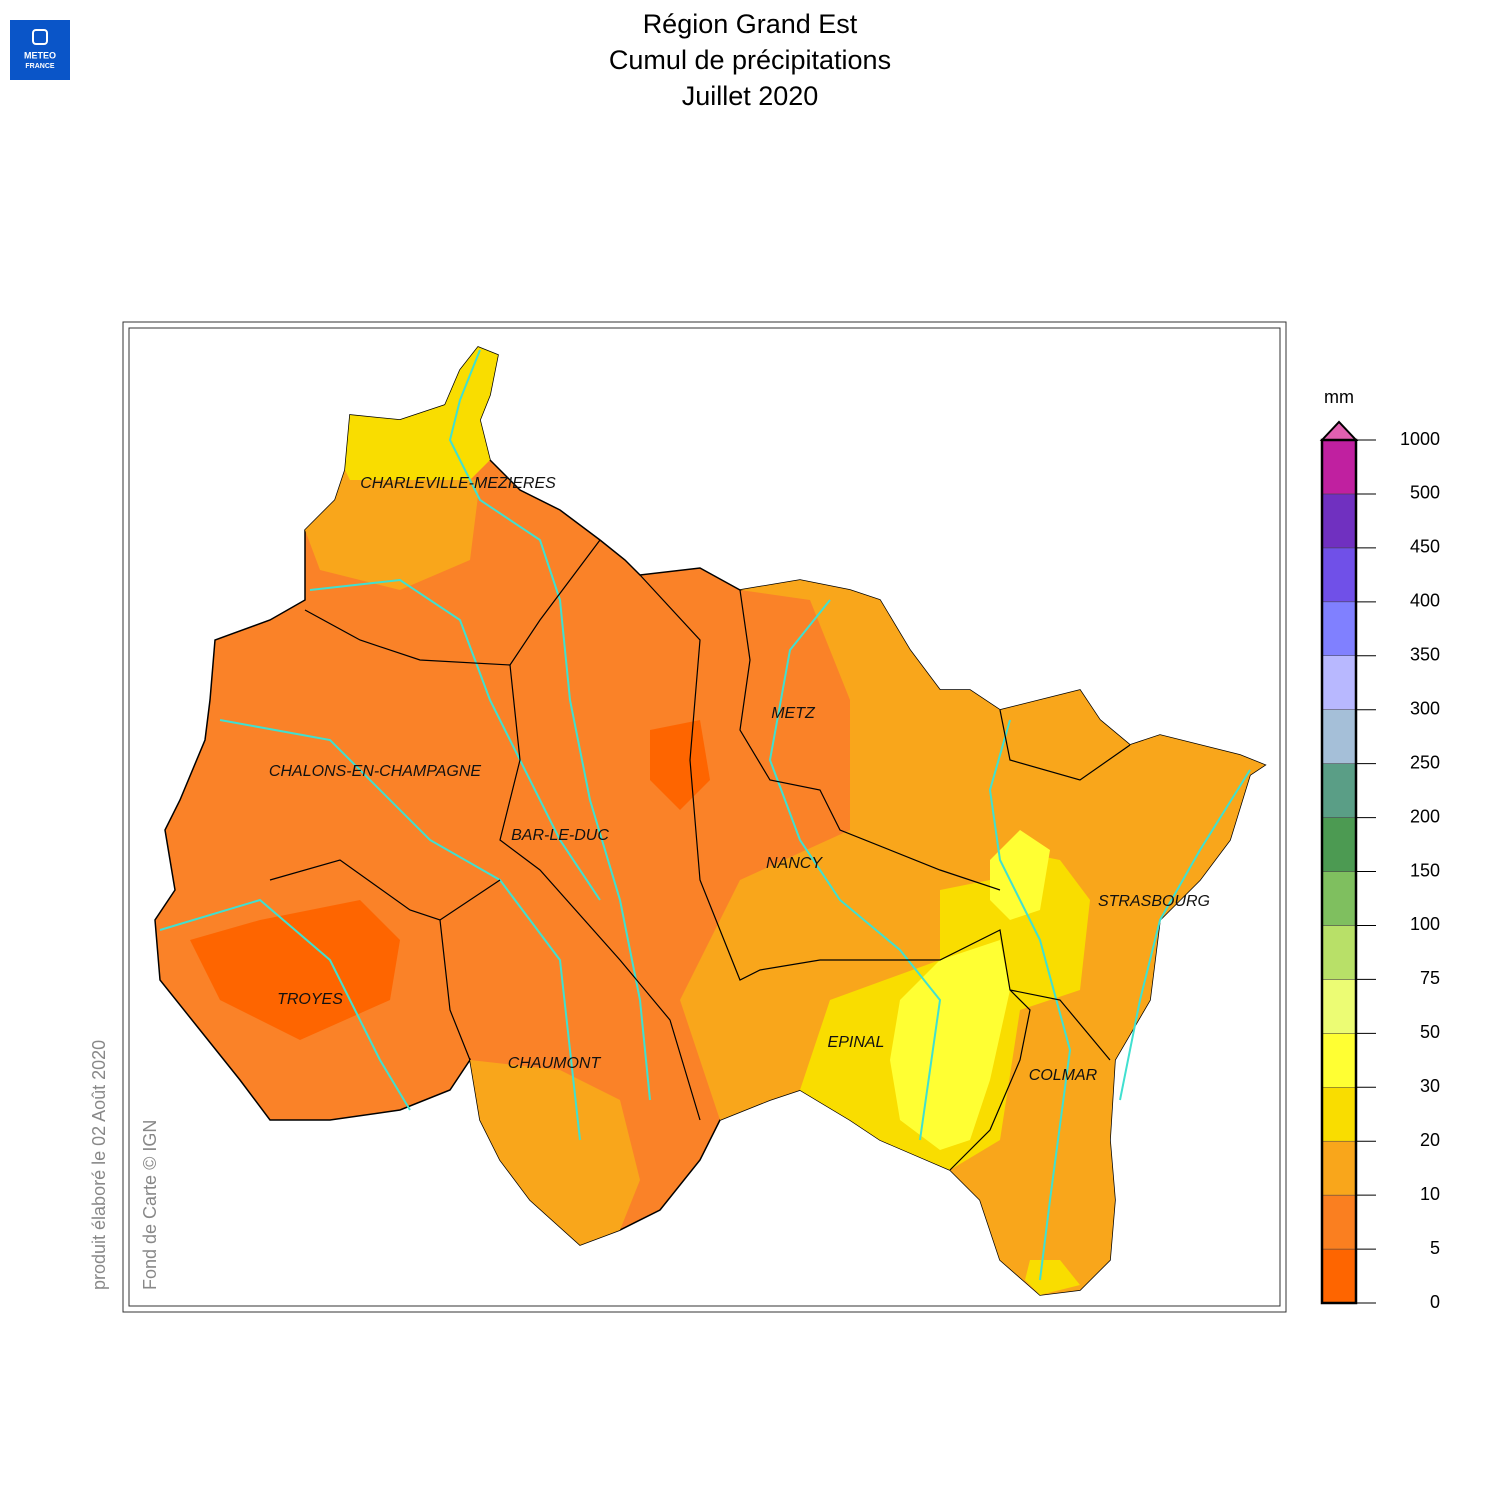 The height and width of the screenshot is (1505, 1500). What do you see at coordinates (1430, 978) in the screenshot?
I see `legend-label: 75` at bounding box center [1430, 978].